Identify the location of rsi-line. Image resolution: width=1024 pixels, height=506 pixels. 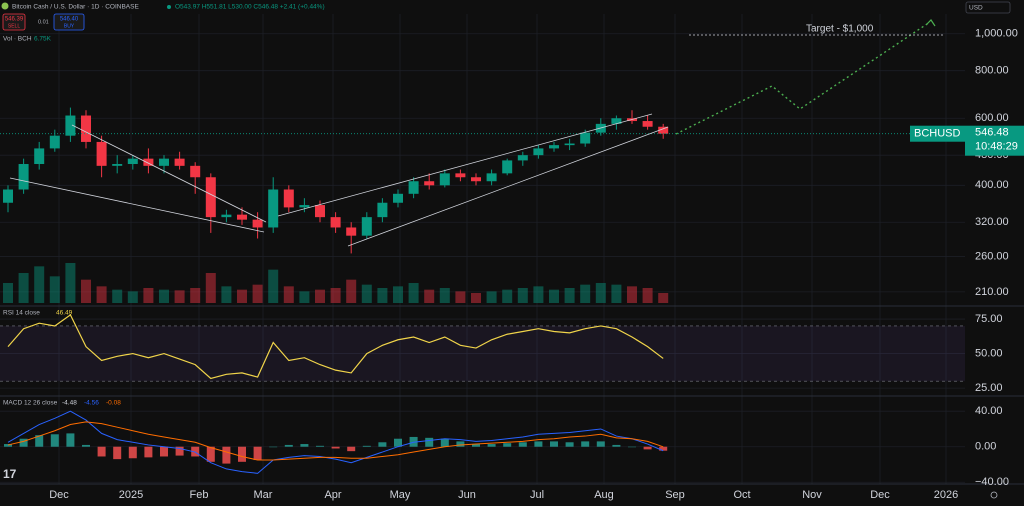
(335, 347).